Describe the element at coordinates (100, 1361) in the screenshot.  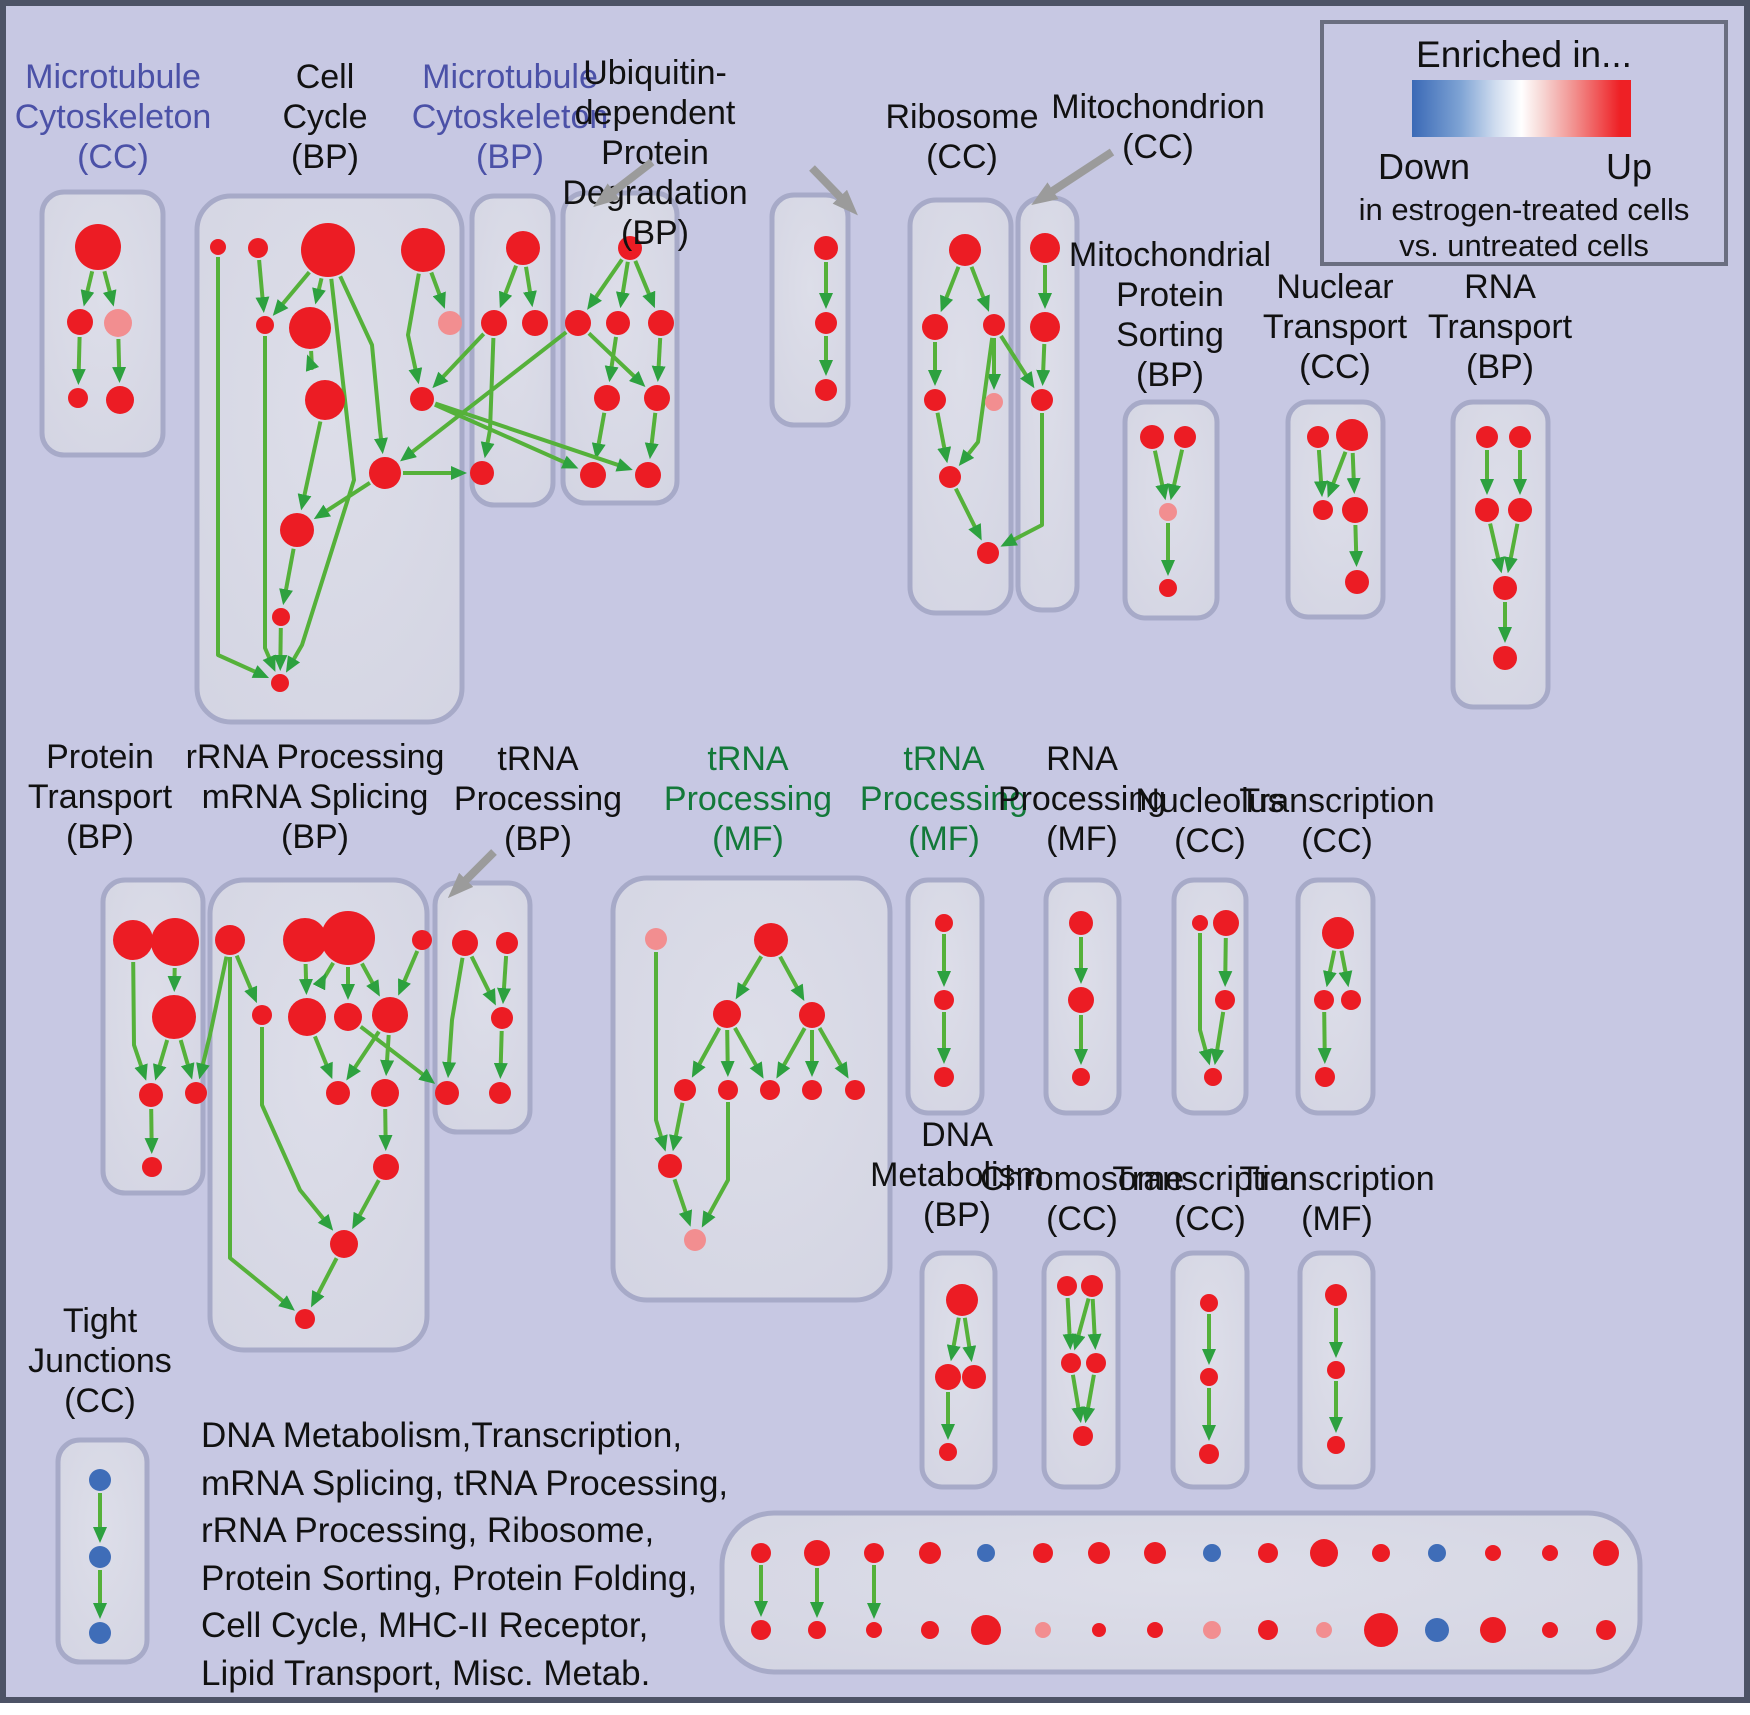
I see `cluster-label-tight-junctions: Junctions` at that location.